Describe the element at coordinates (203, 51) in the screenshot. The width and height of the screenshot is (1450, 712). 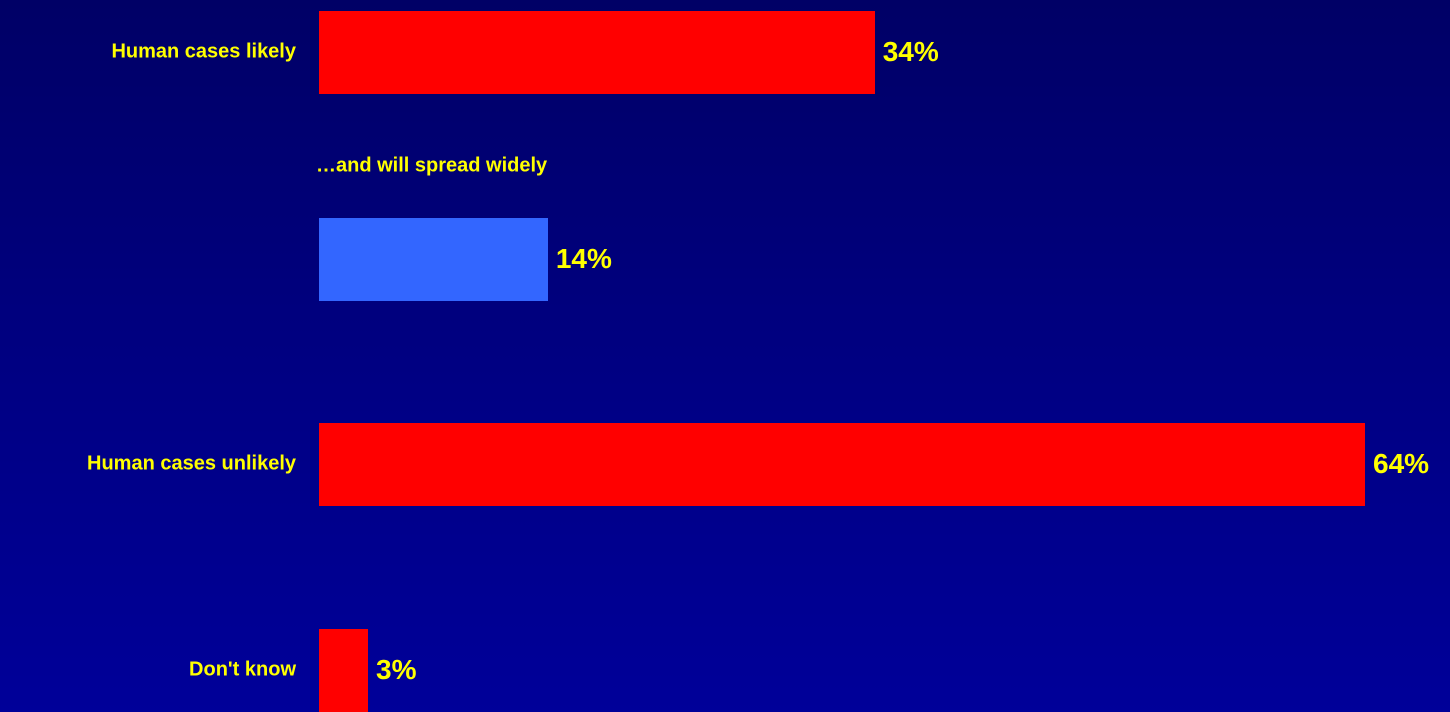
I see `category-label: Human cases likely` at that location.